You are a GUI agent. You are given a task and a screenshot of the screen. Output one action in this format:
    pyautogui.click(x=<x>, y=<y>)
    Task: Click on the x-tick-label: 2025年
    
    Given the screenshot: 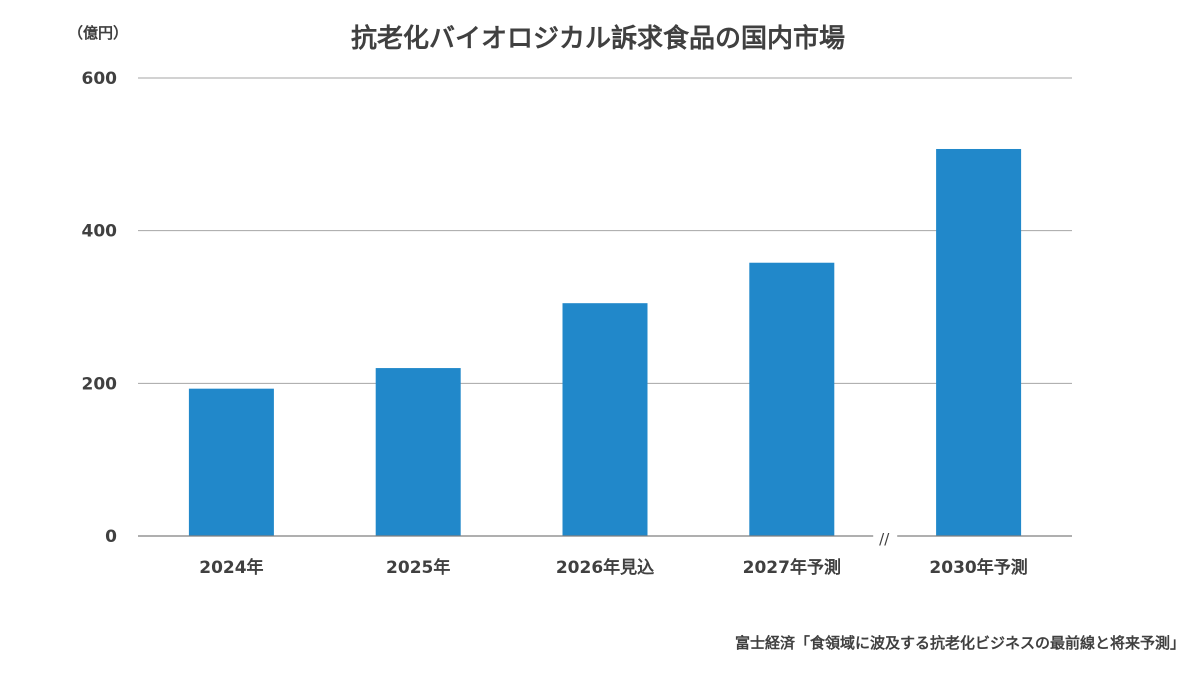 What is the action you would take?
    pyautogui.click(x=418, y=567)
    